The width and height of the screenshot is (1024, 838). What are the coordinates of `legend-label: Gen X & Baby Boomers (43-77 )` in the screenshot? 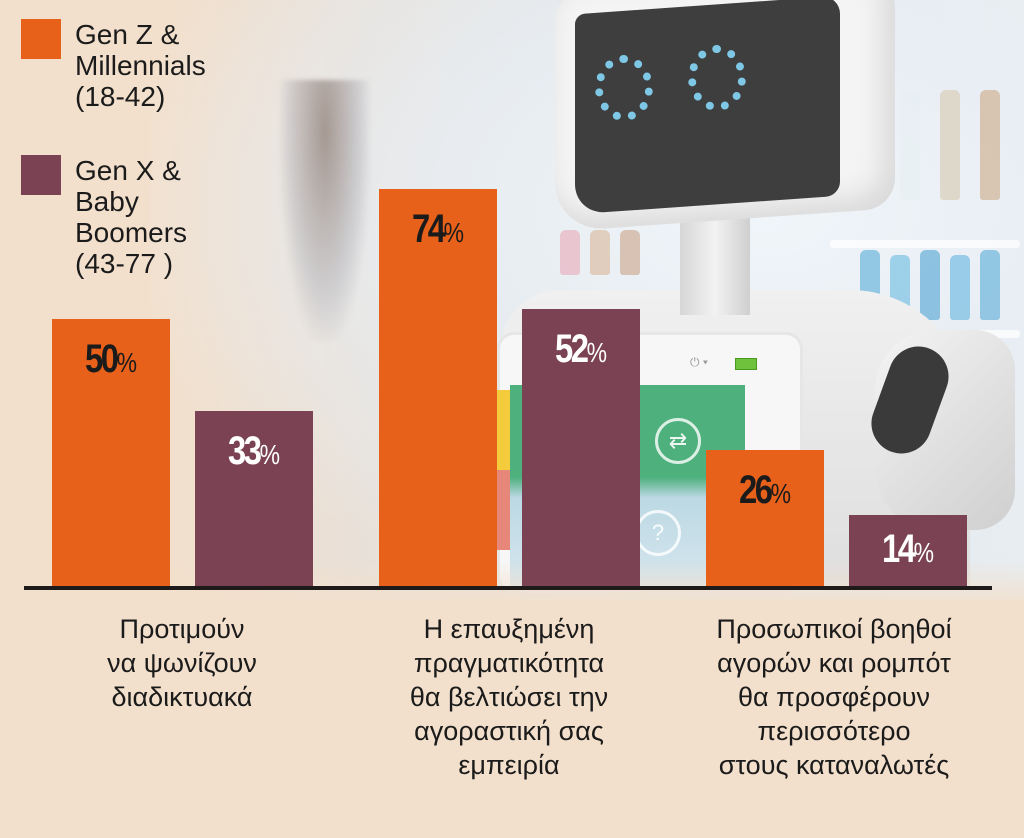 It's located at (131, 217).